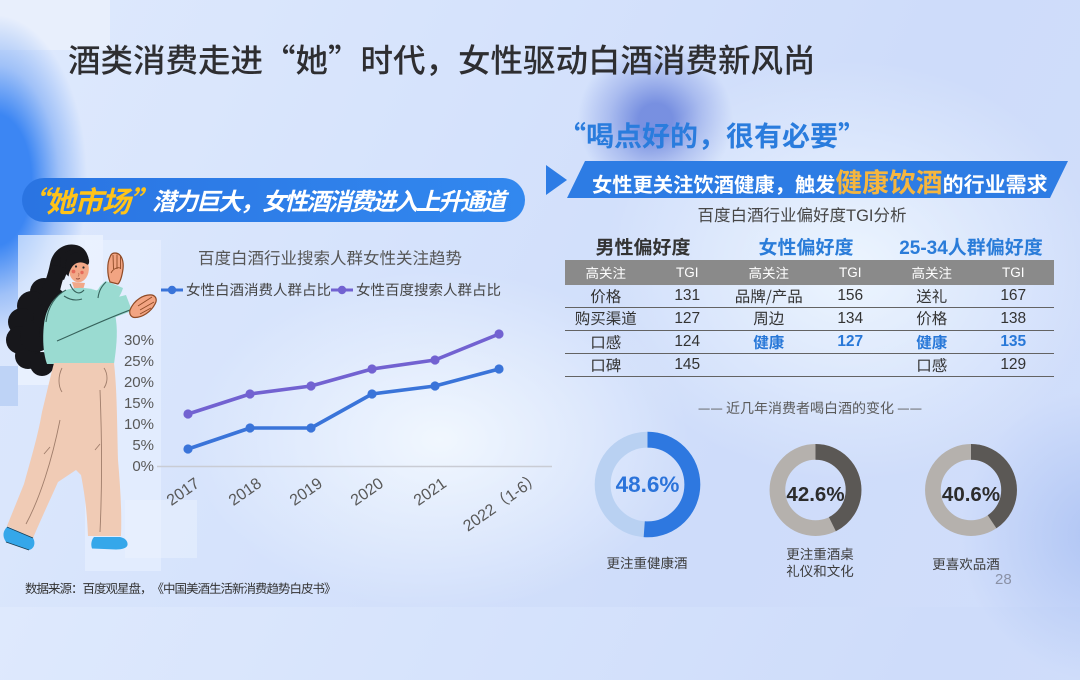 The width and height of the screenshot is (1080, 680). I want to click on svg-text: 2017, so click(183, 492).